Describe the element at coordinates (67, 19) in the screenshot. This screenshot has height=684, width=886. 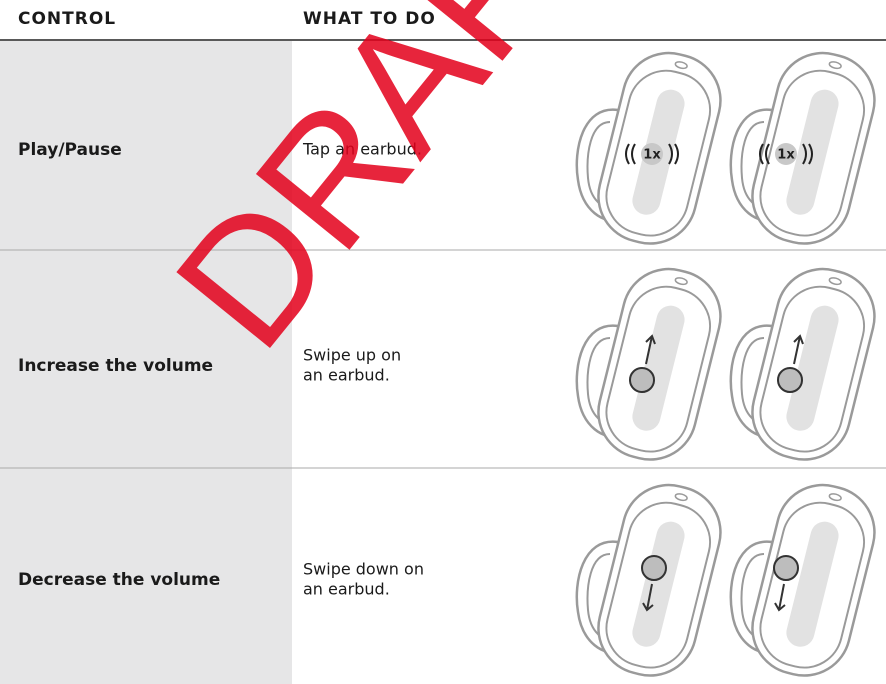
I see `column-header: CONTROL` at that location.